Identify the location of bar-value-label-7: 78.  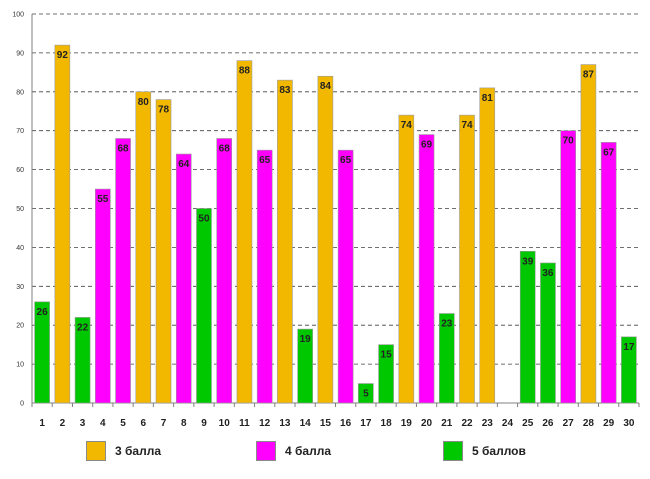
(164, 110).